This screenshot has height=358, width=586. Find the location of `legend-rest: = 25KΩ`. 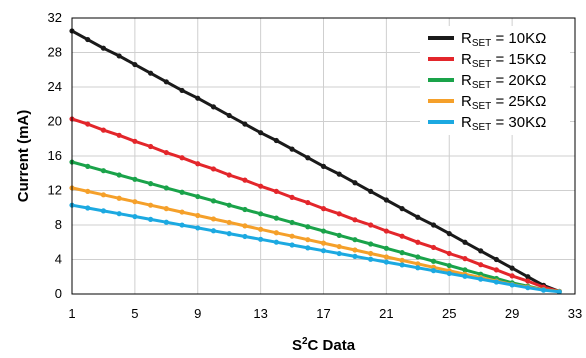

legend-rest: = 25KΩ is located at coordinates (518, 101).